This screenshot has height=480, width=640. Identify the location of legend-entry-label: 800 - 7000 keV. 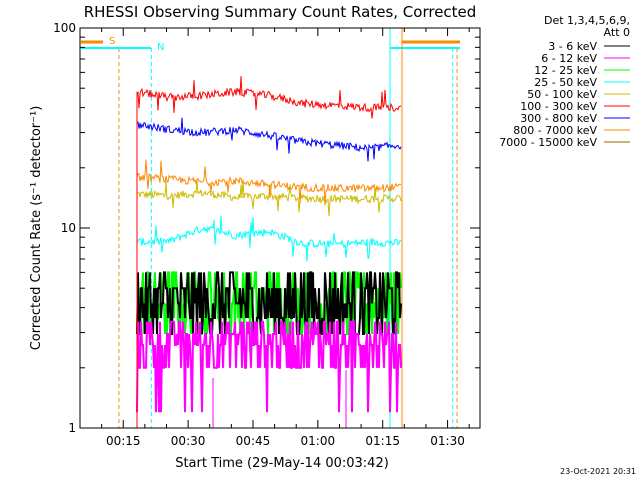
(555, 130).